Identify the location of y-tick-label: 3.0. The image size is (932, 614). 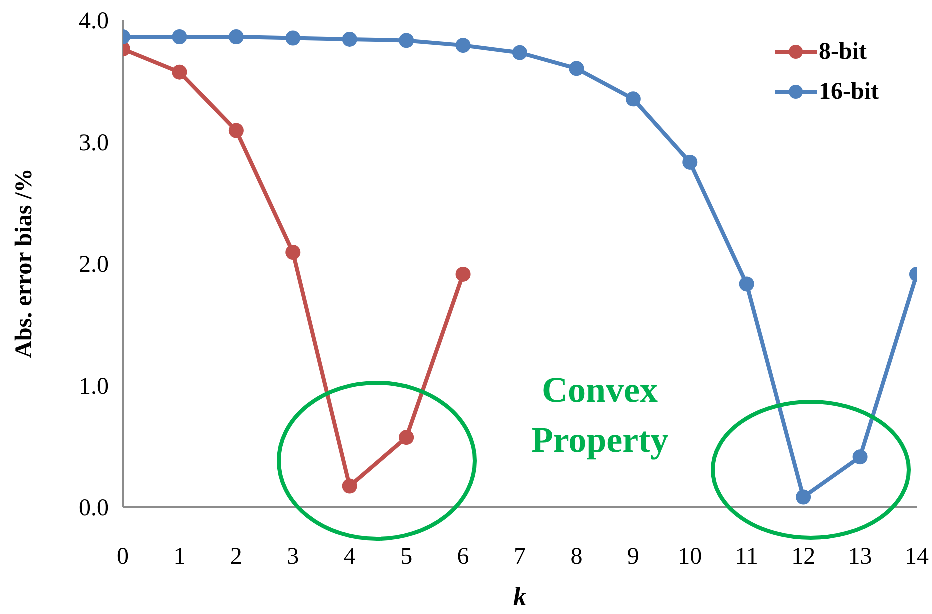
(94, 143).